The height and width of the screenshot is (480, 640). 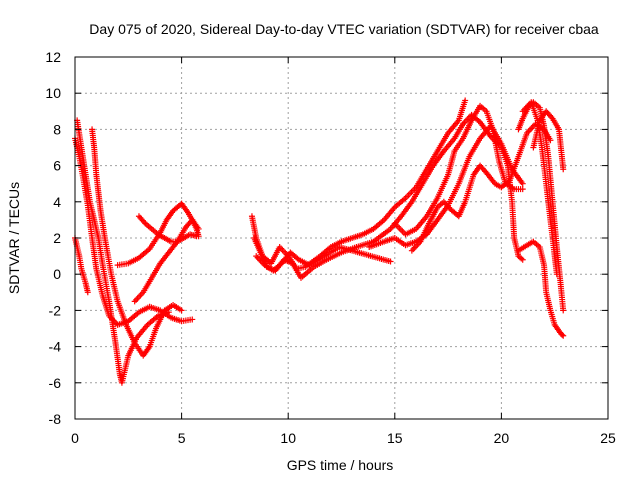 What do you see at coordinates (55, 419) in the screenshot?
I see `y-tick-label: -8` at bounding box center [55, 419].